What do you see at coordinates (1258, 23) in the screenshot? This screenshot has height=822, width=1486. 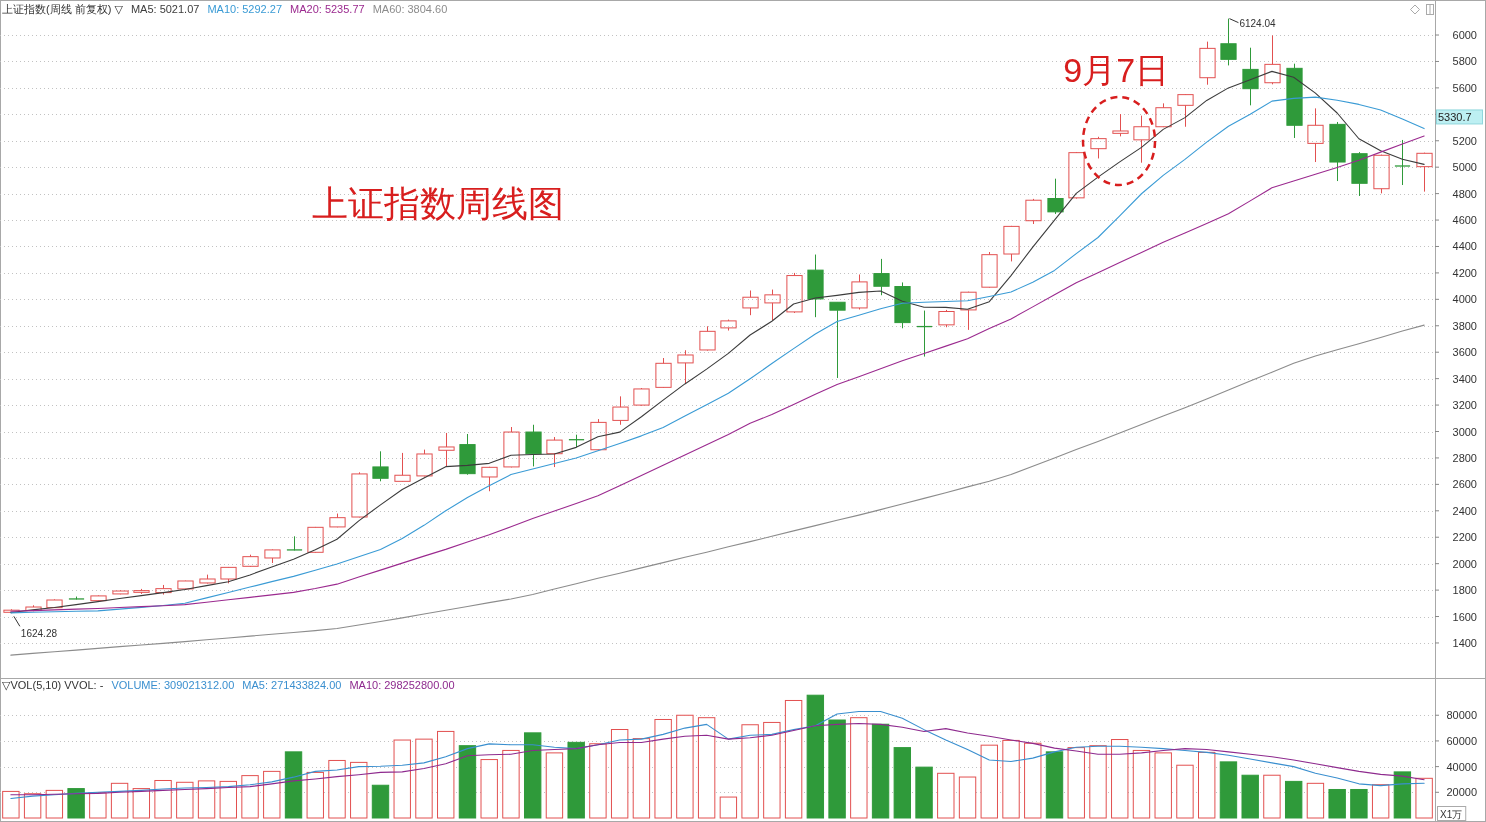 I see `annotation: 6124.04` at bounding box center [1258, 23].